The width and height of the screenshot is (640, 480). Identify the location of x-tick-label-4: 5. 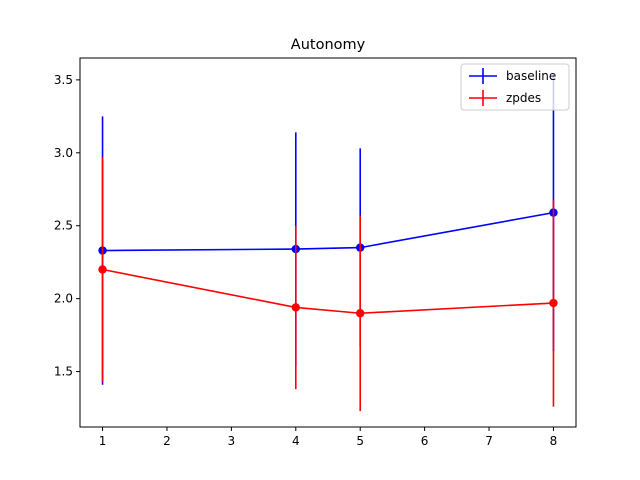
(360, 441).